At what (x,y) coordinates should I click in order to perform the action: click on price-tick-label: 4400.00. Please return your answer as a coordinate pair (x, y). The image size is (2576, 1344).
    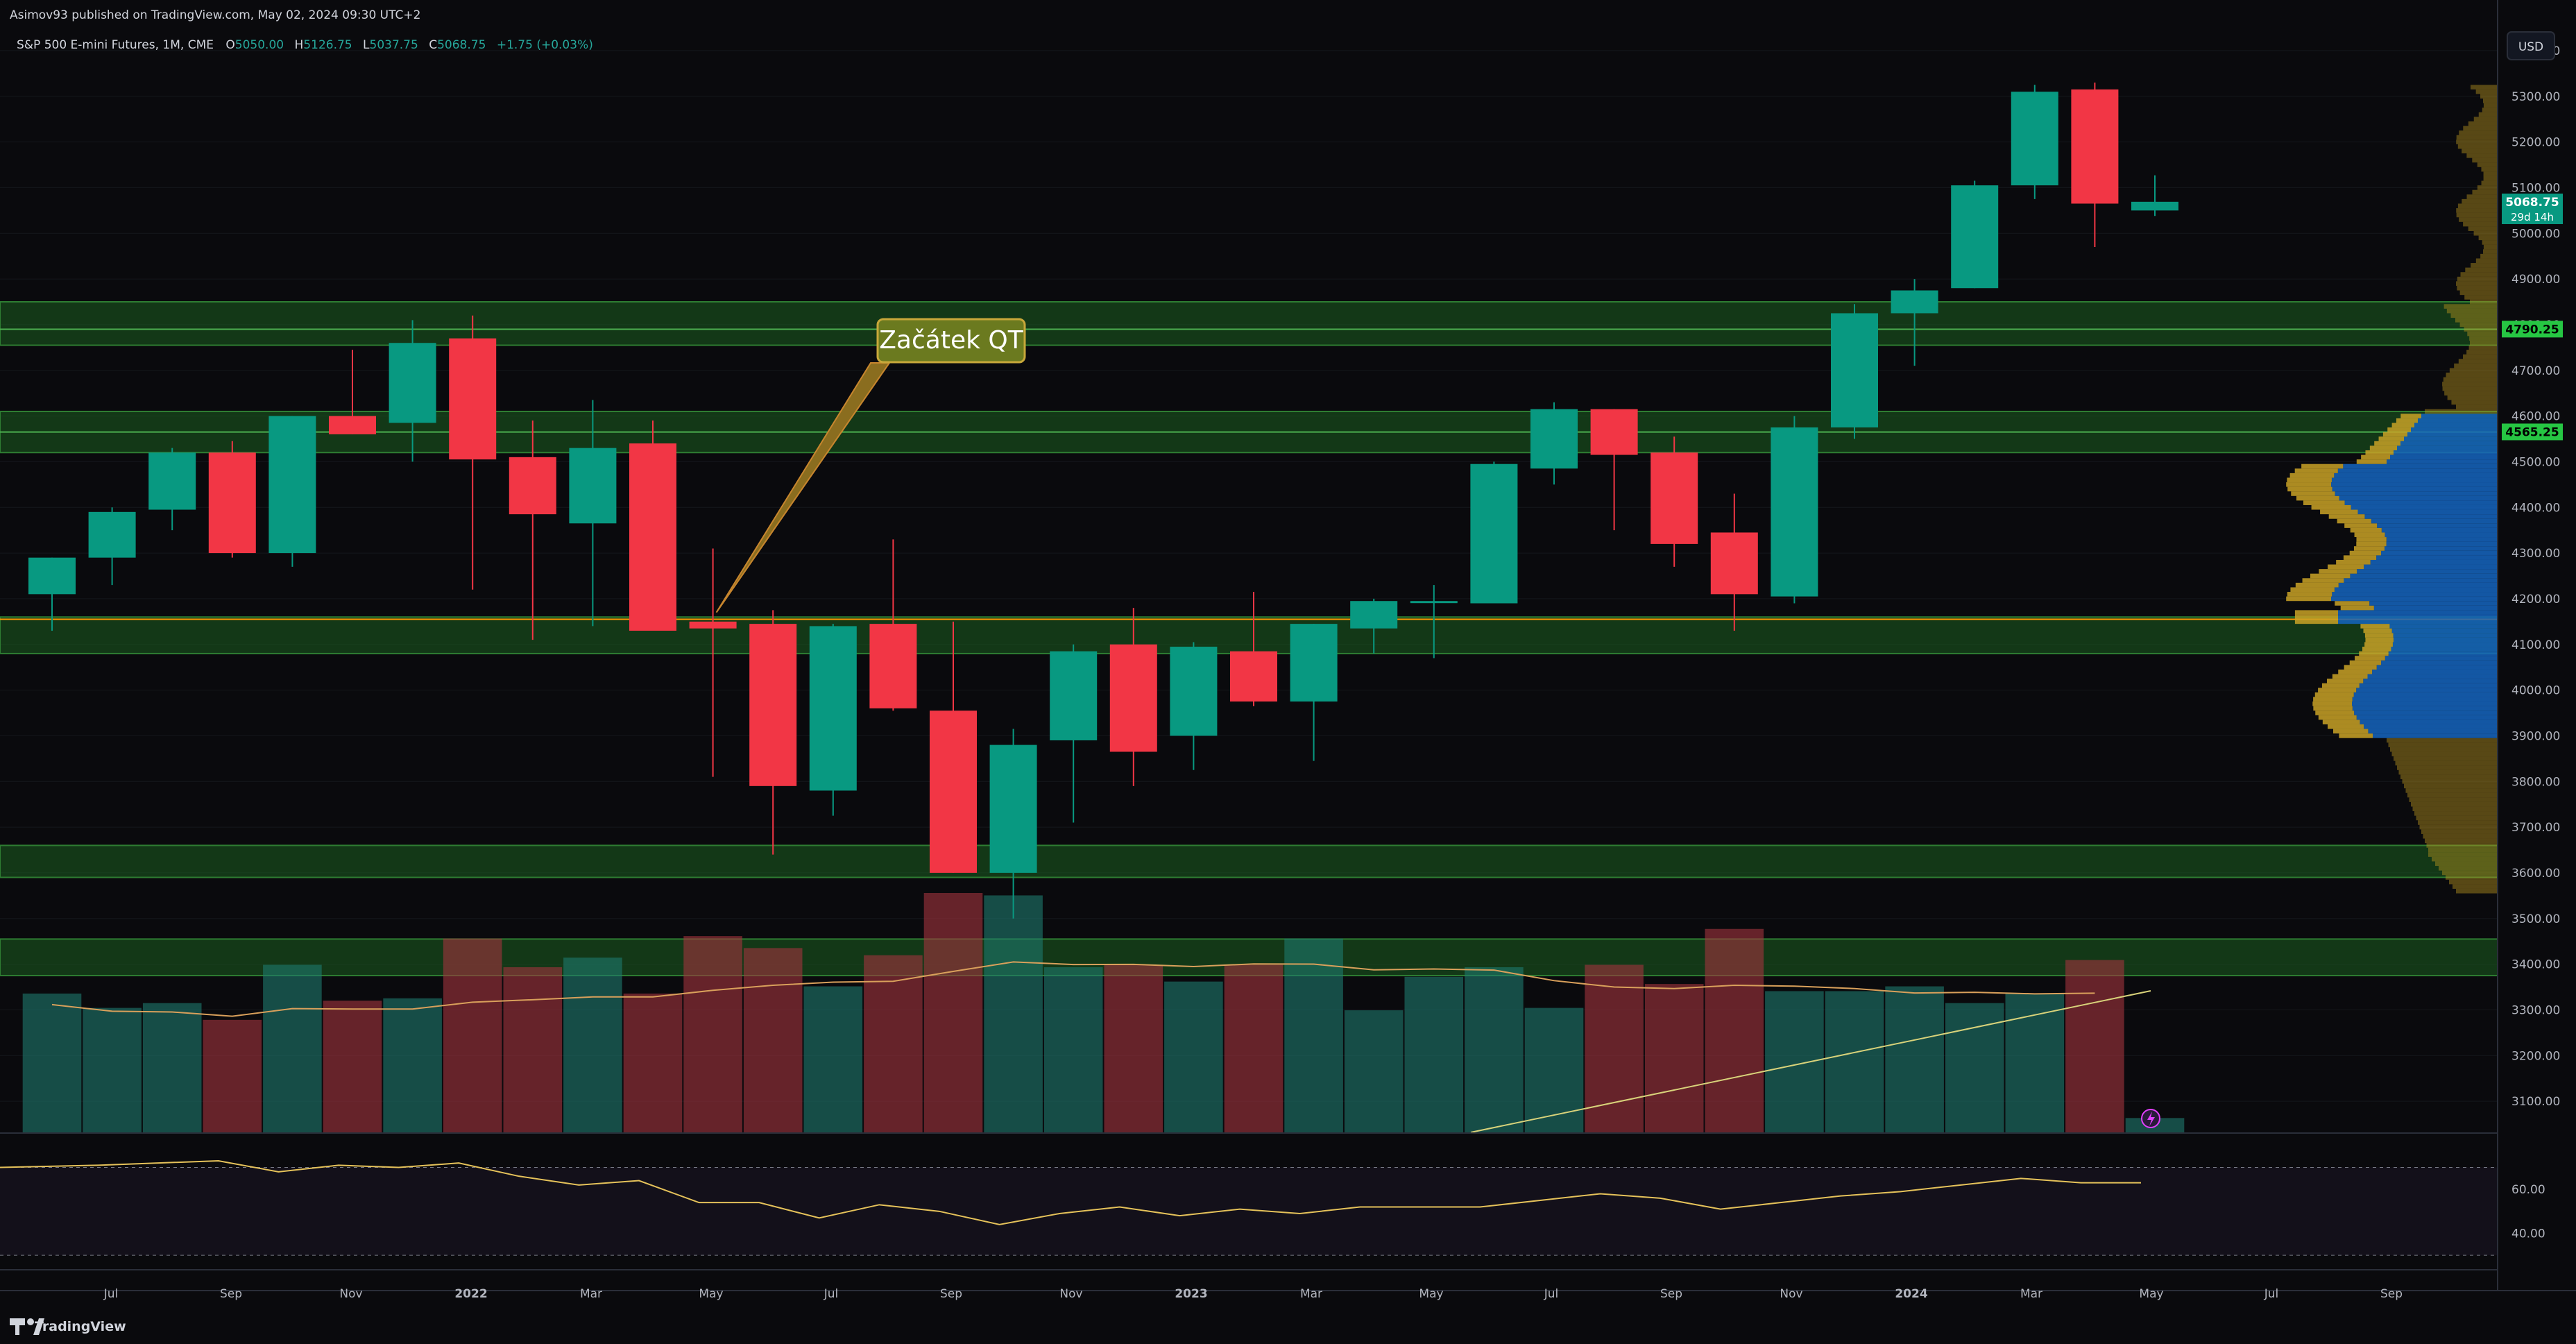
    Looking at the image, I should click on (2535, 508).